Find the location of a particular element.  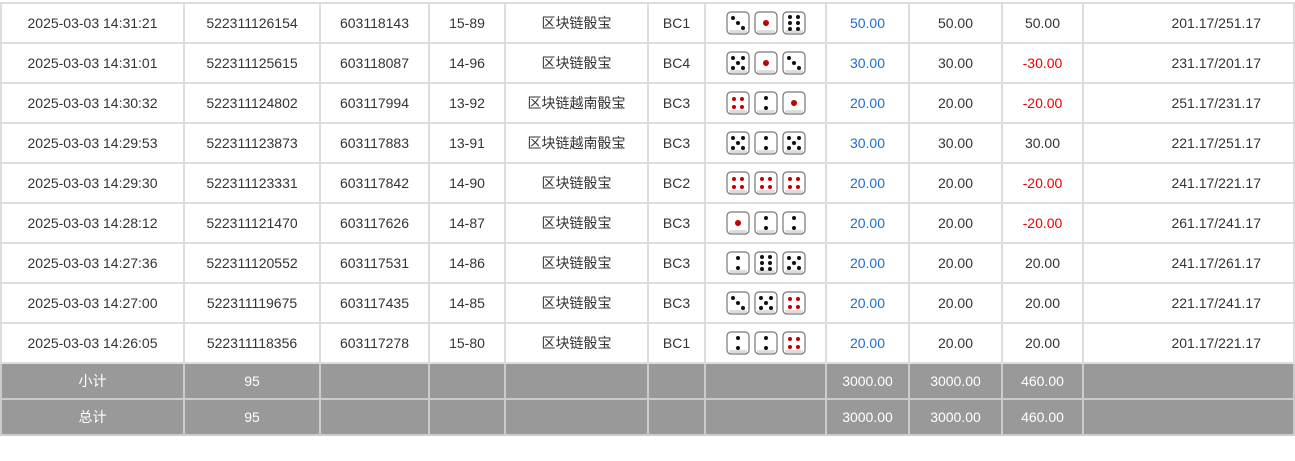

table-number: 14-86 is located at coordinates (467, 263).